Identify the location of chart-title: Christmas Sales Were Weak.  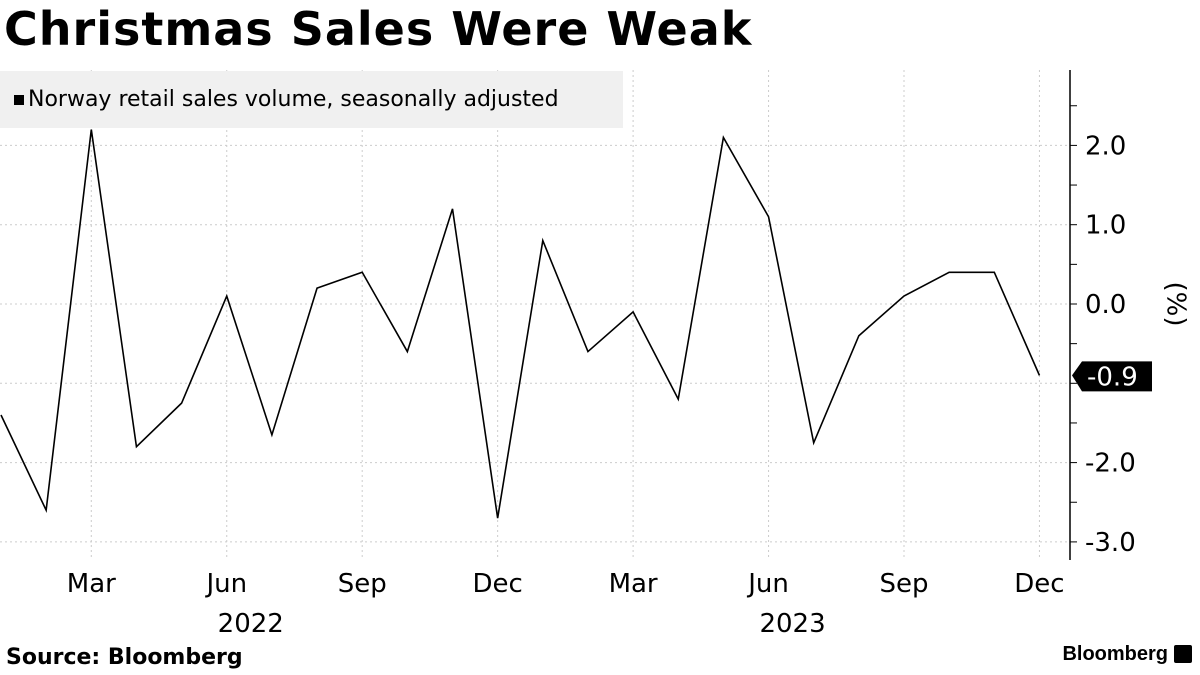
(378, 29).